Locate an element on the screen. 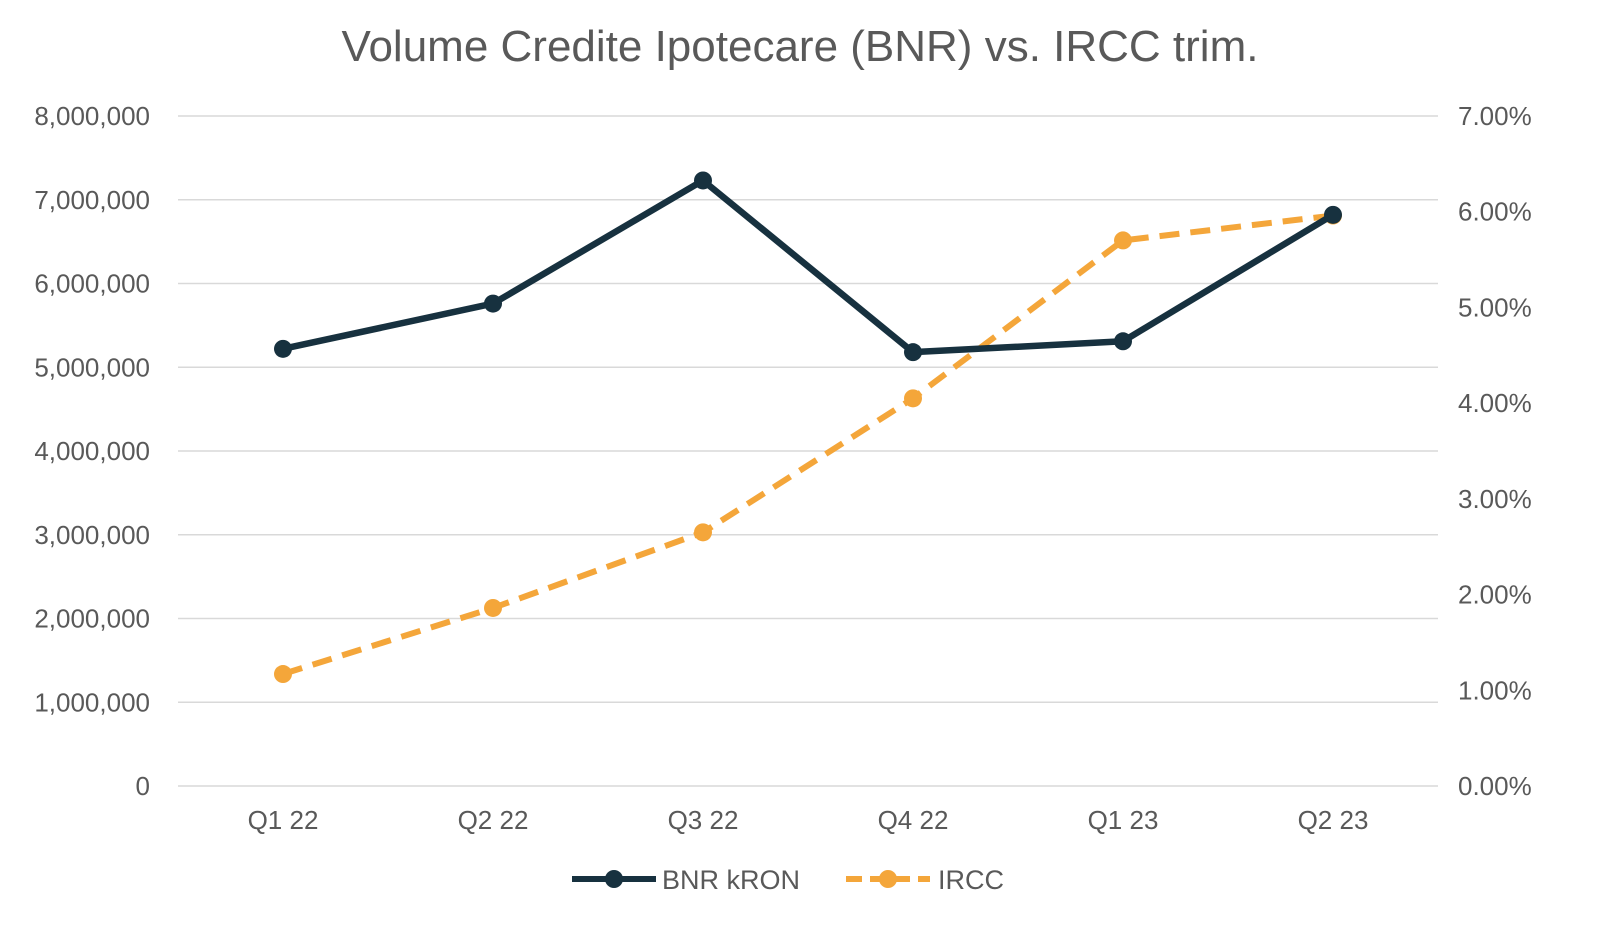 Image resolution: width=1600 pixels, height=948 pixels. y-right-tick-label: 2.00% is located at coordinates (1495, 595).